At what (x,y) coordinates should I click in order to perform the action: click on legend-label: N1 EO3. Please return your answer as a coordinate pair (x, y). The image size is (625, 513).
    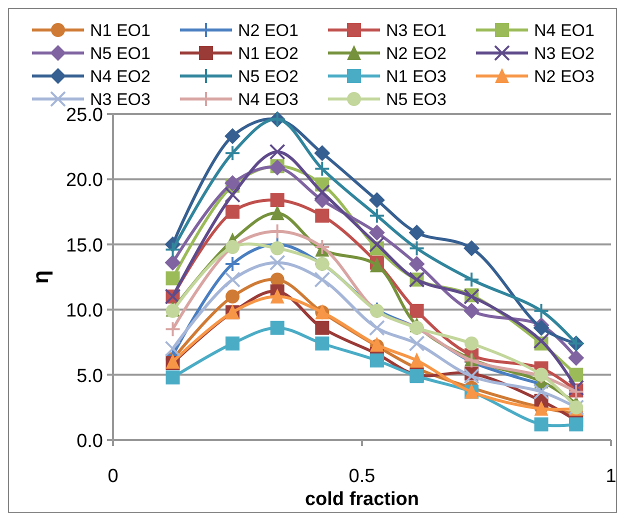
    Looking at the image, I should click on (416, 76).